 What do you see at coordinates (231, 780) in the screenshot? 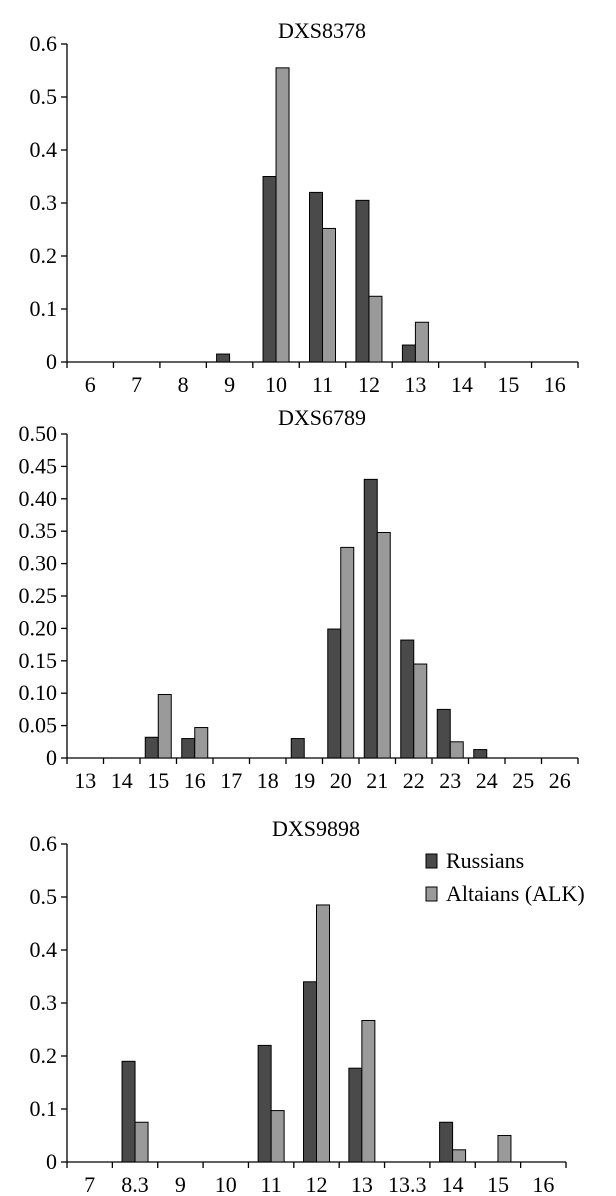
I see `x-tick-label: 17` at bounding box center [231, 780].